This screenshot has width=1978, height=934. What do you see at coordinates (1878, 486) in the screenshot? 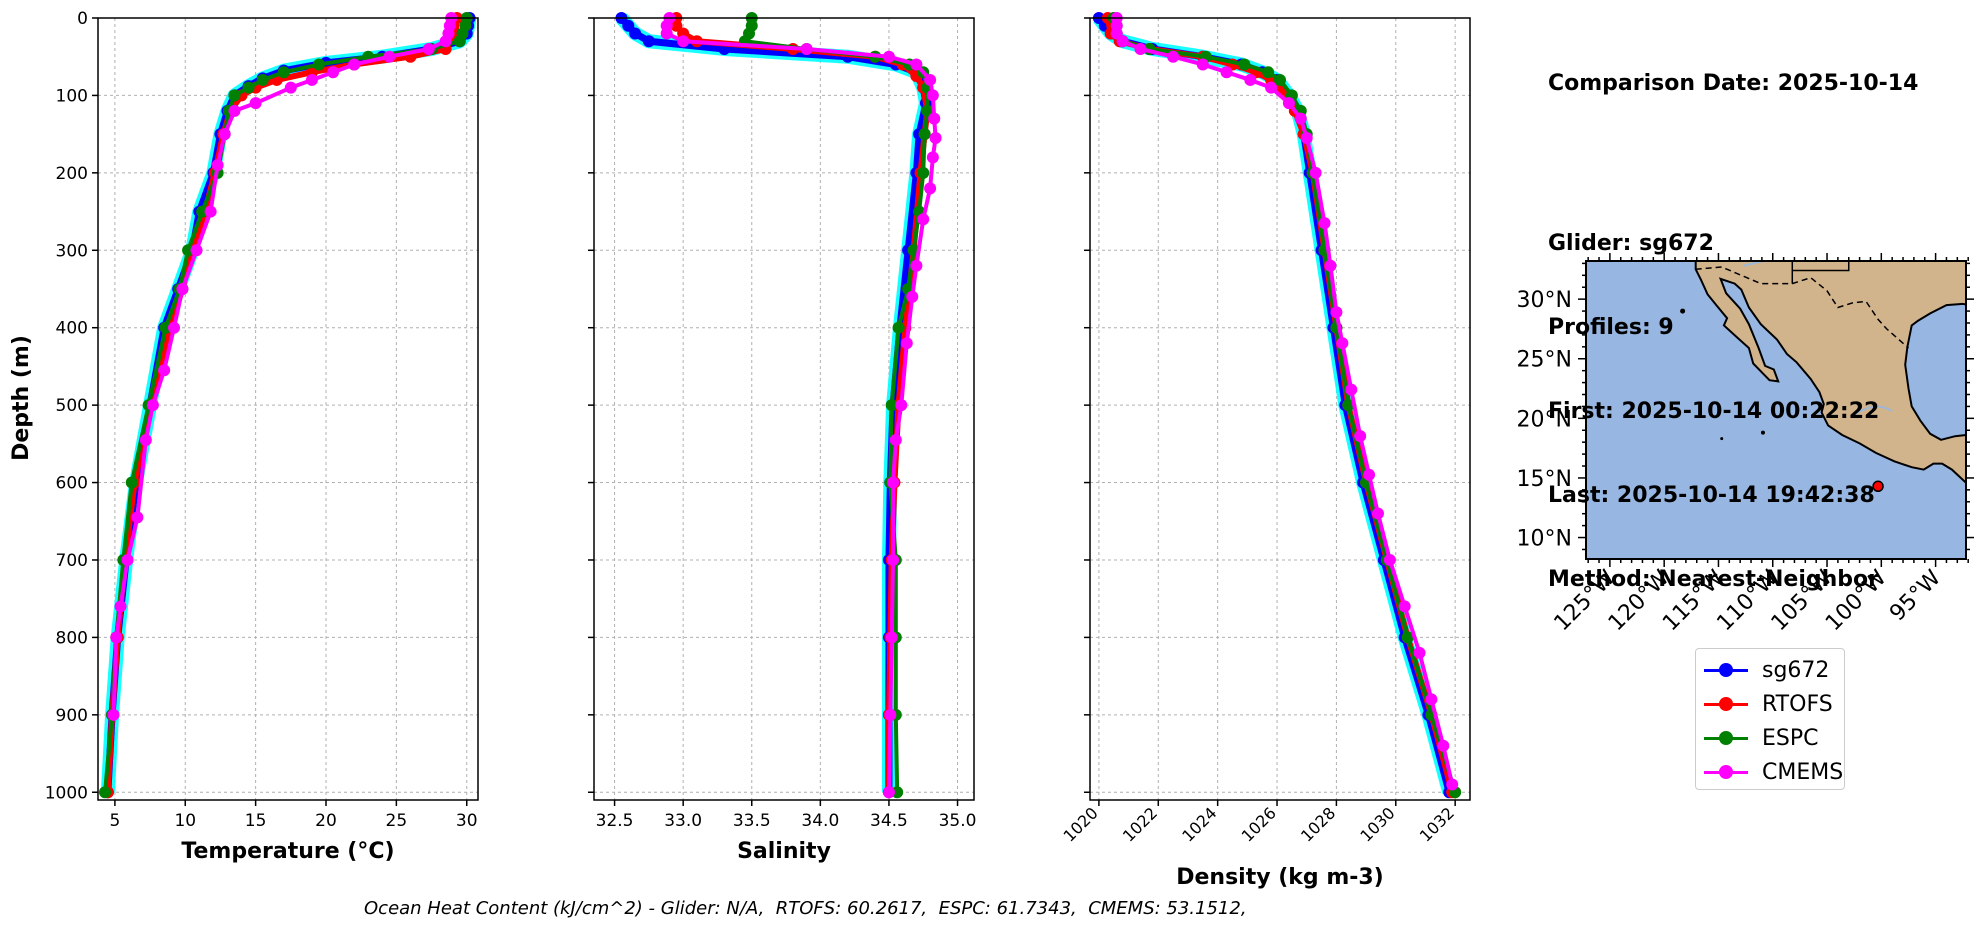
I see `glider-location-marker` at bounding box center [1878, 486].